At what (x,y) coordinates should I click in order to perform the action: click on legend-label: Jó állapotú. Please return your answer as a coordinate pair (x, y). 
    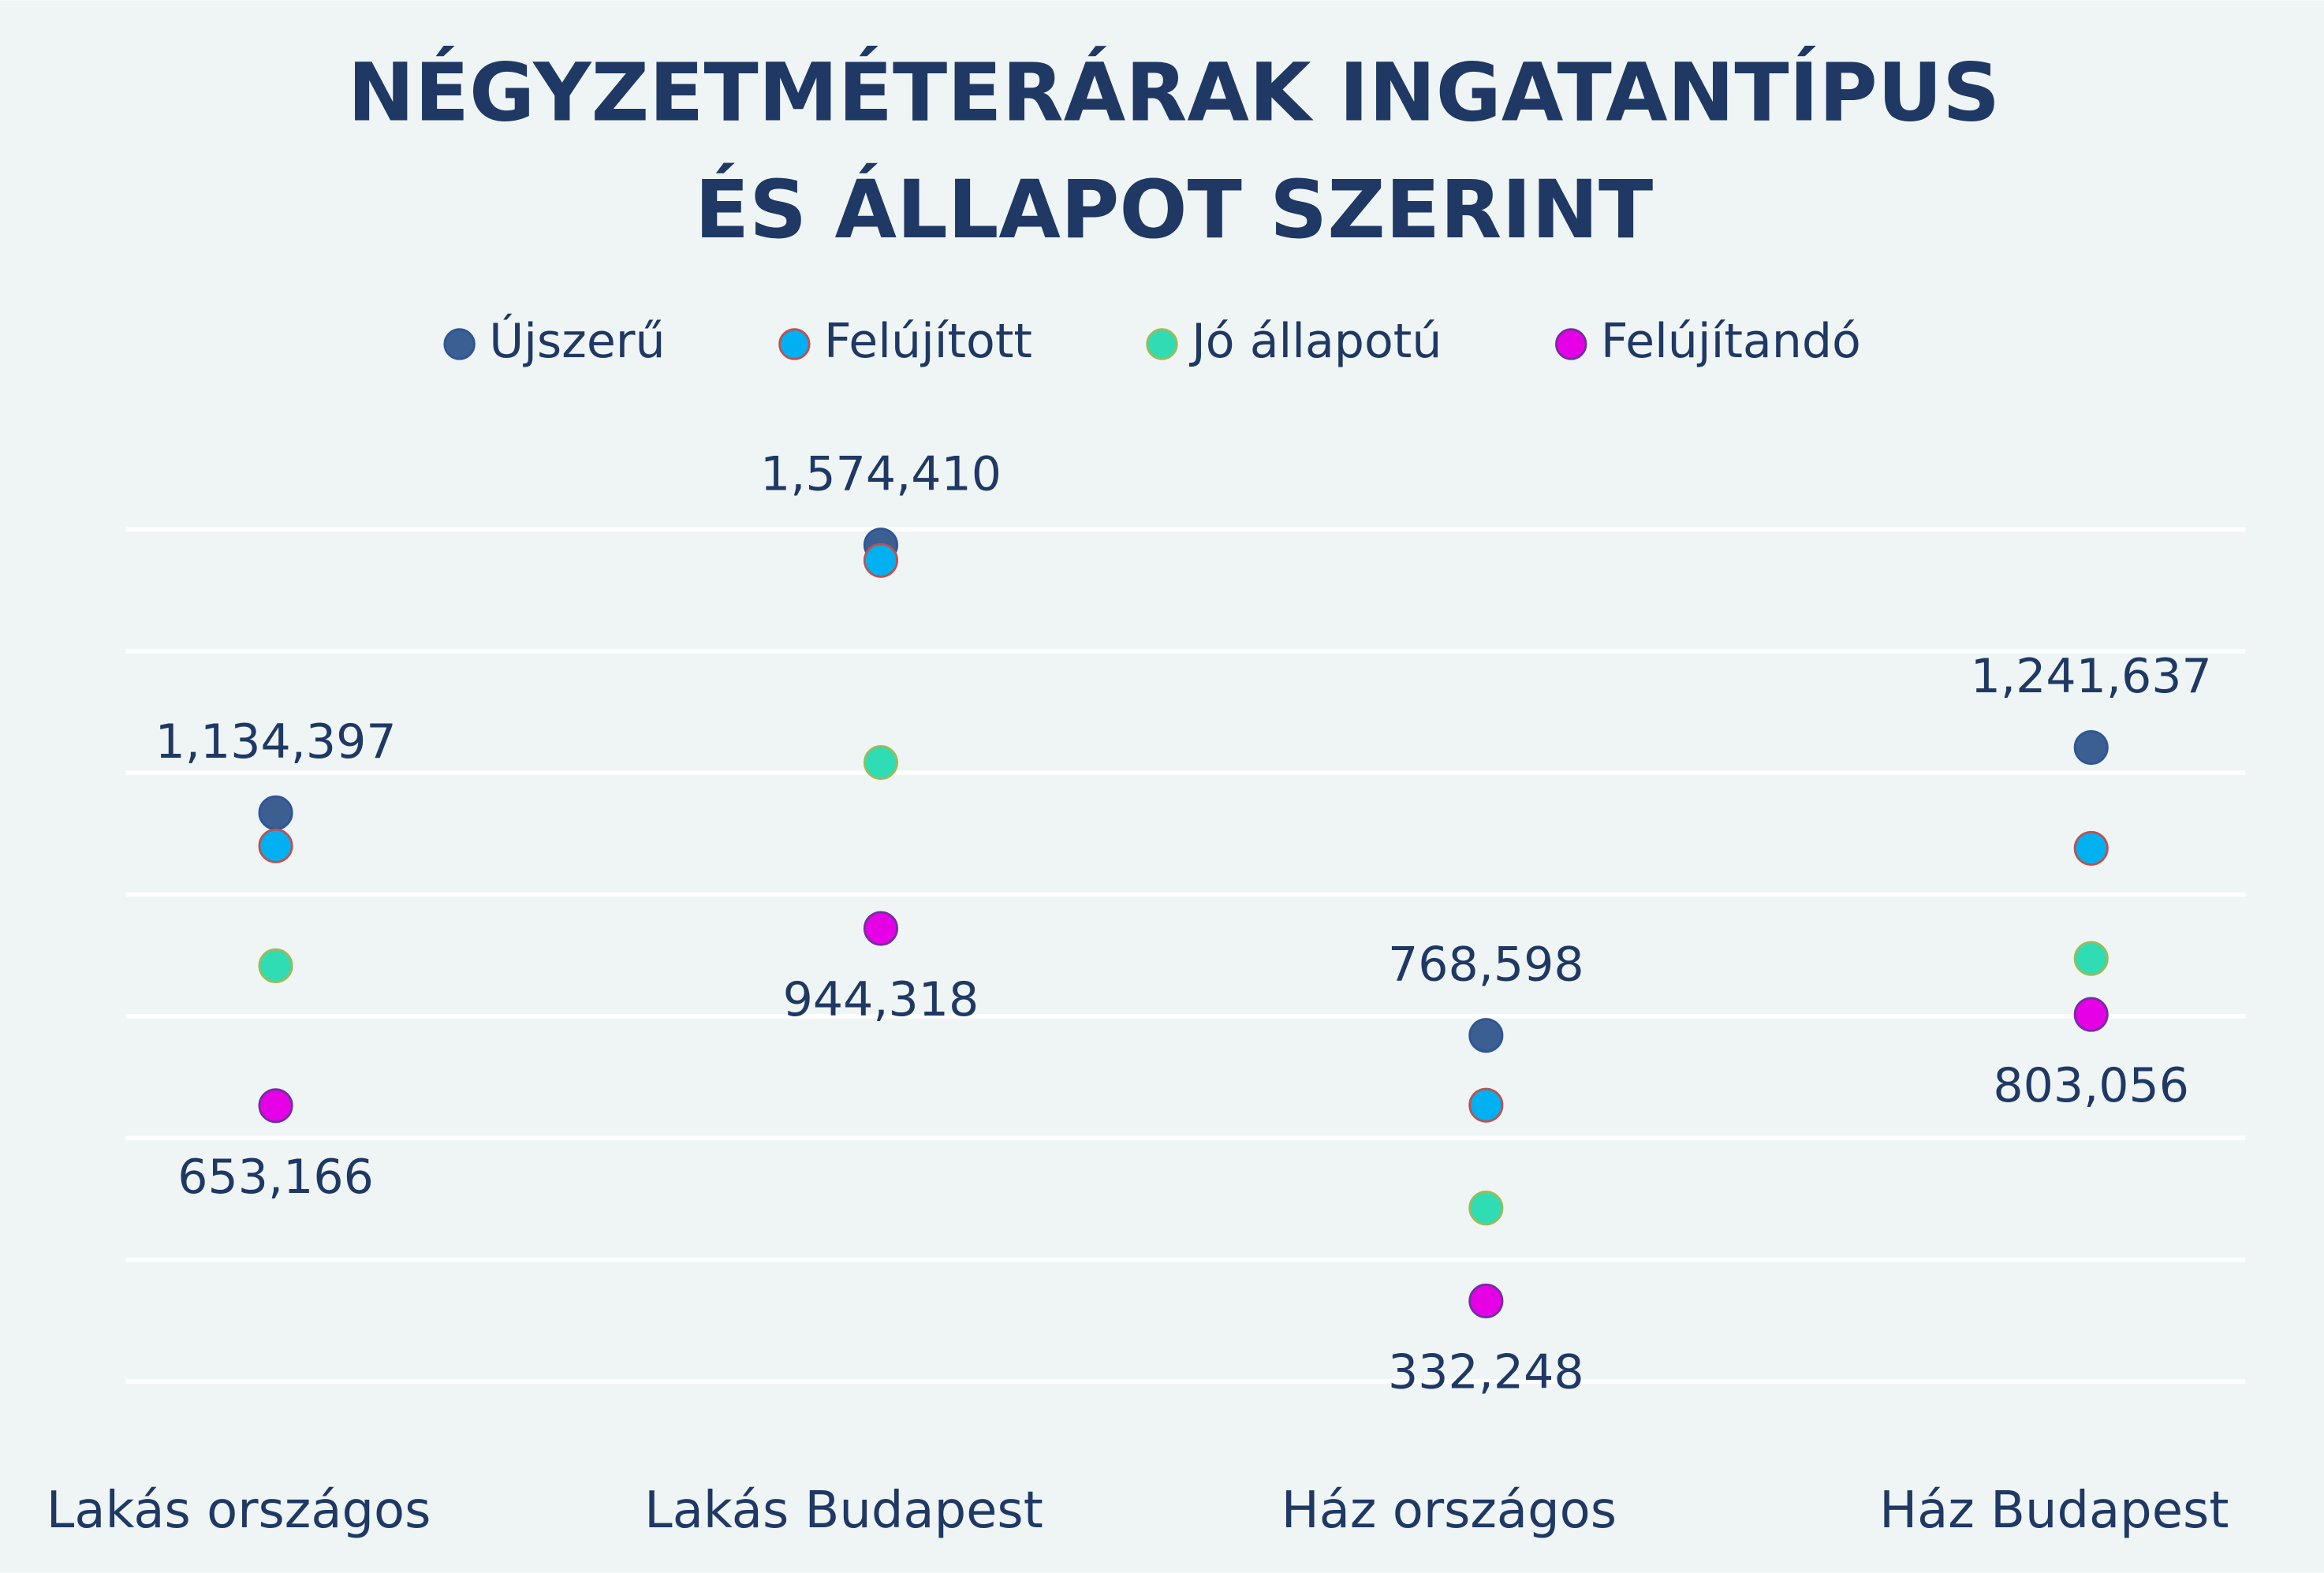
    Looking at the image, I should click on (1315, 341).